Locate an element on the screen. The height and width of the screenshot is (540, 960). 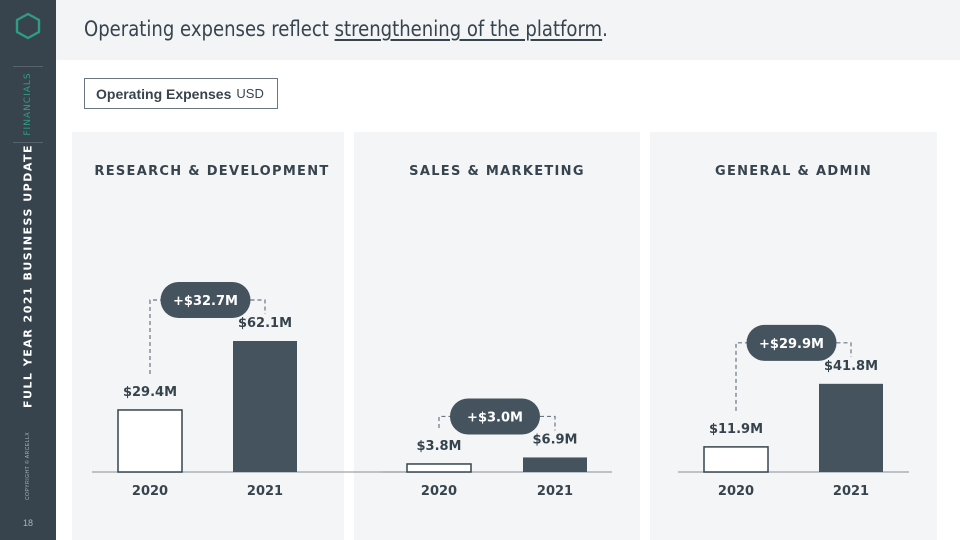
unit-tag-currency: USD is located at coordinates (250, 93).